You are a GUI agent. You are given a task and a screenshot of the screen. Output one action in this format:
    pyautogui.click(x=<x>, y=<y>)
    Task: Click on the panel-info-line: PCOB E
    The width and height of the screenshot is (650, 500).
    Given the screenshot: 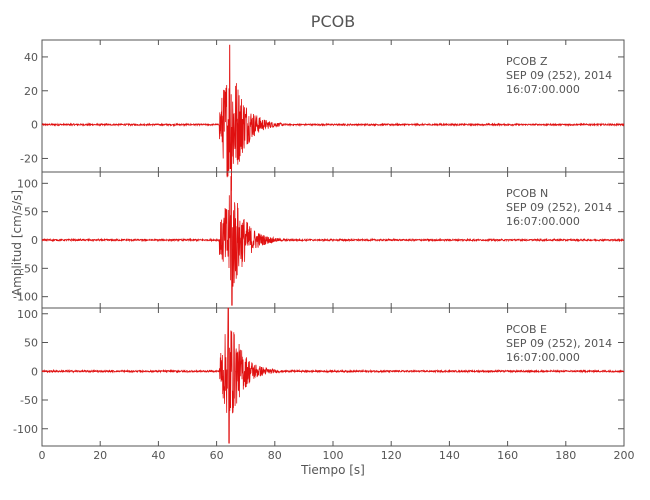 What is the action you would take?
    pyautogui.click(x=526, y=329)
    